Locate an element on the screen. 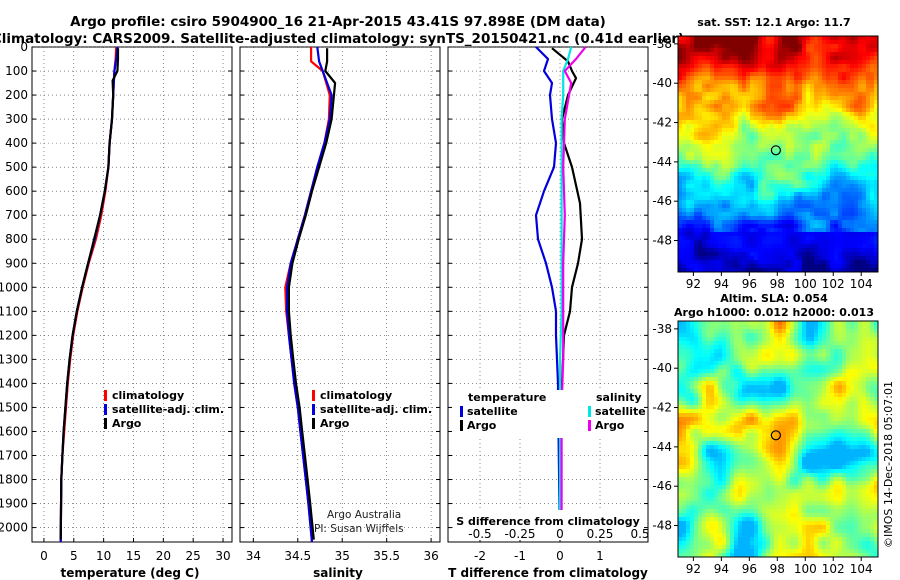  lon-tick-label: 96 is located at coordinates (749, 284).